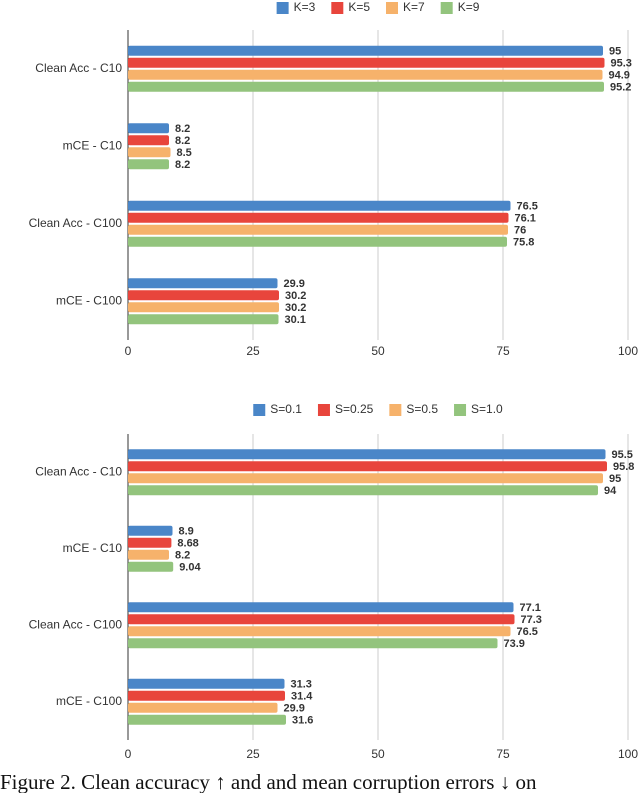 This screenshot has width=640, height=793. What do you see at coordinates (302, 697) in the screenshot?
I see `value-label: 31.4` at bounding box center [302, 697].